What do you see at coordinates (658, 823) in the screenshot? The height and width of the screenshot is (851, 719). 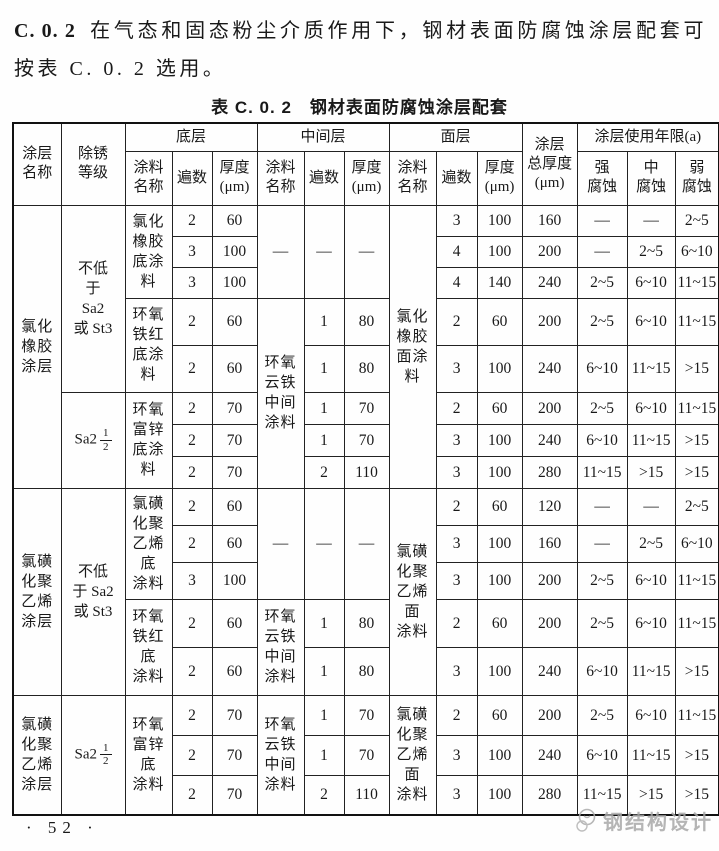 I see `watermark-text: 钢结构设计` at bounding box center [658, 823].